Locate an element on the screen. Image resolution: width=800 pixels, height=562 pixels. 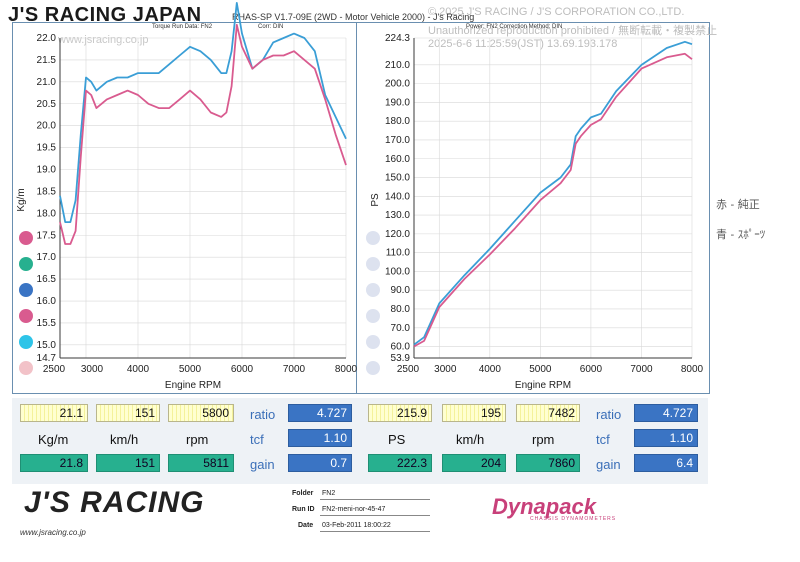
header-right-small: Power: FN2 Correction Method: DIN is located at coordinates (514, 27).